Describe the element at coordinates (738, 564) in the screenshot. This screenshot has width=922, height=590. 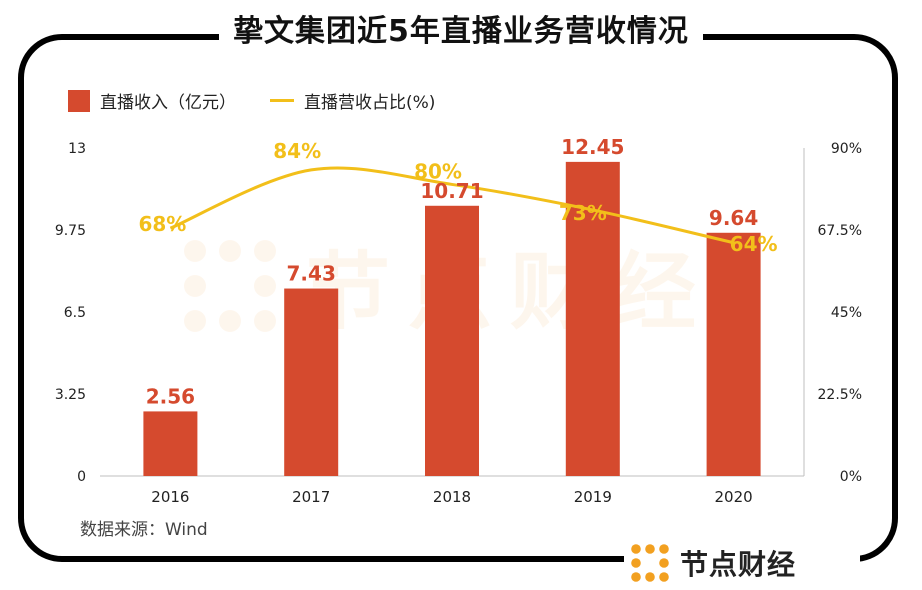
I see `brand-logo-text: 节点财经` at that location.